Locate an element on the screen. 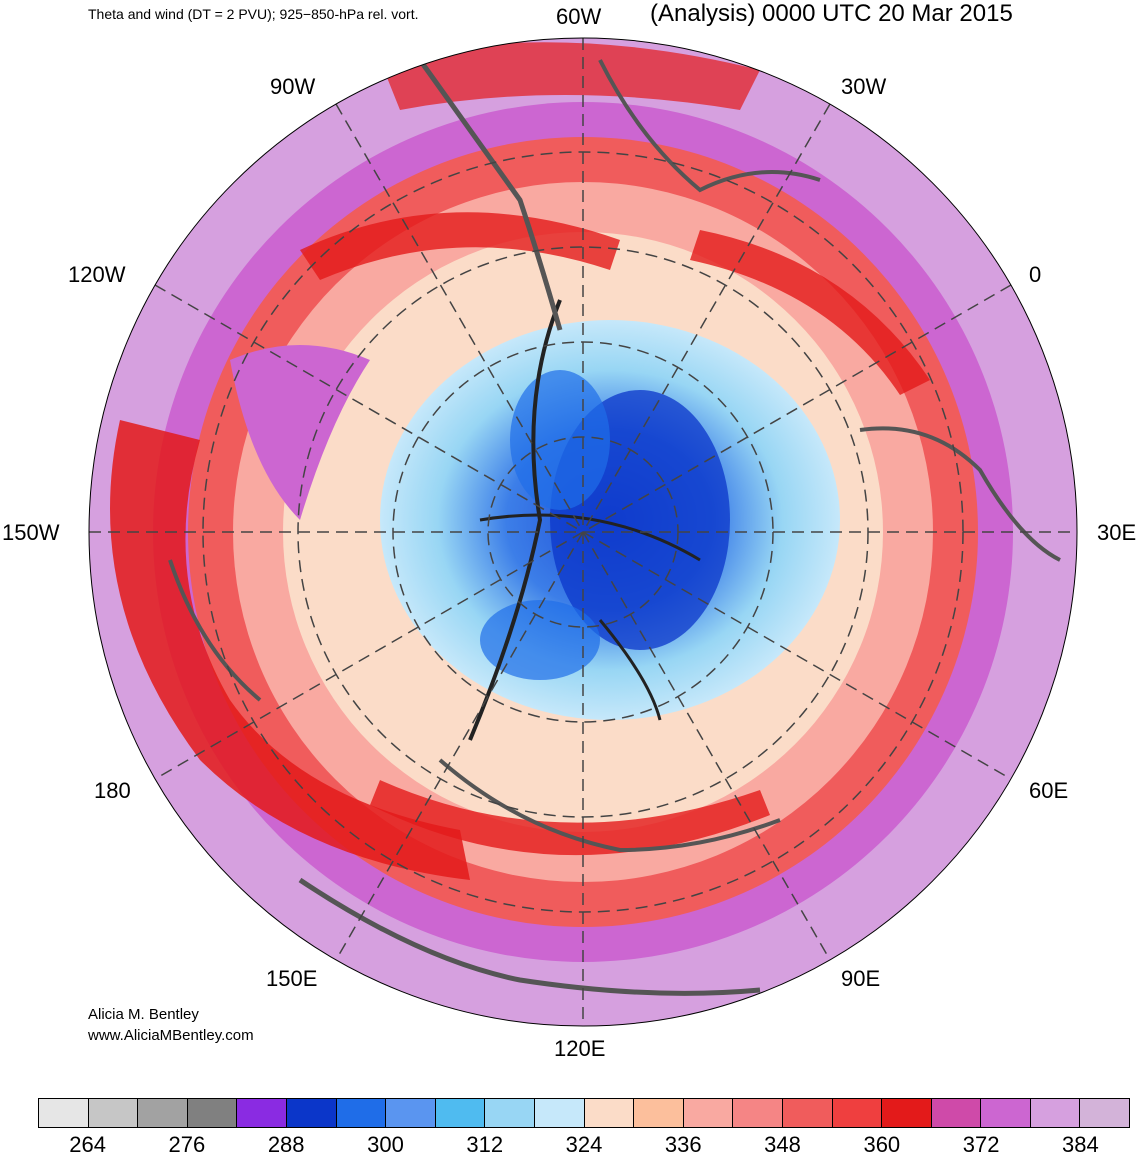 Image resolution: width=1146 pixels, height=1158 pixels. colorbar-tick-label: 276 is located at coordinates (187, 1144).